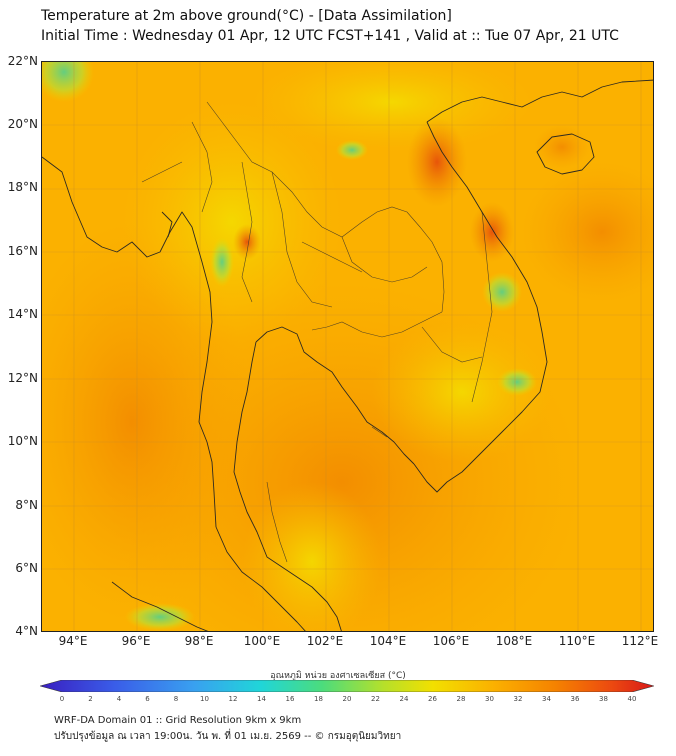 This screenshot has width=676, height=756. I want to click on colorbar-fill, so click(347, 686).